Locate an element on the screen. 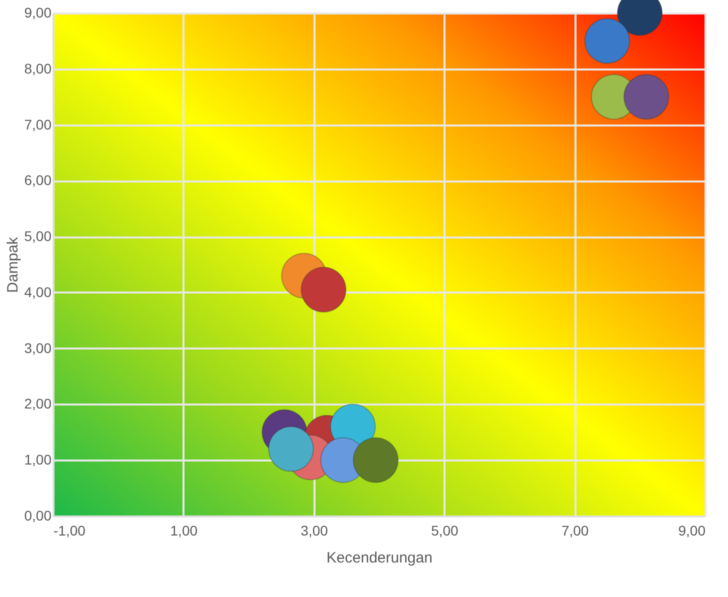 The image size is (728, 597). x-tick-label: 3,00 is located at coordinates (314, 530).